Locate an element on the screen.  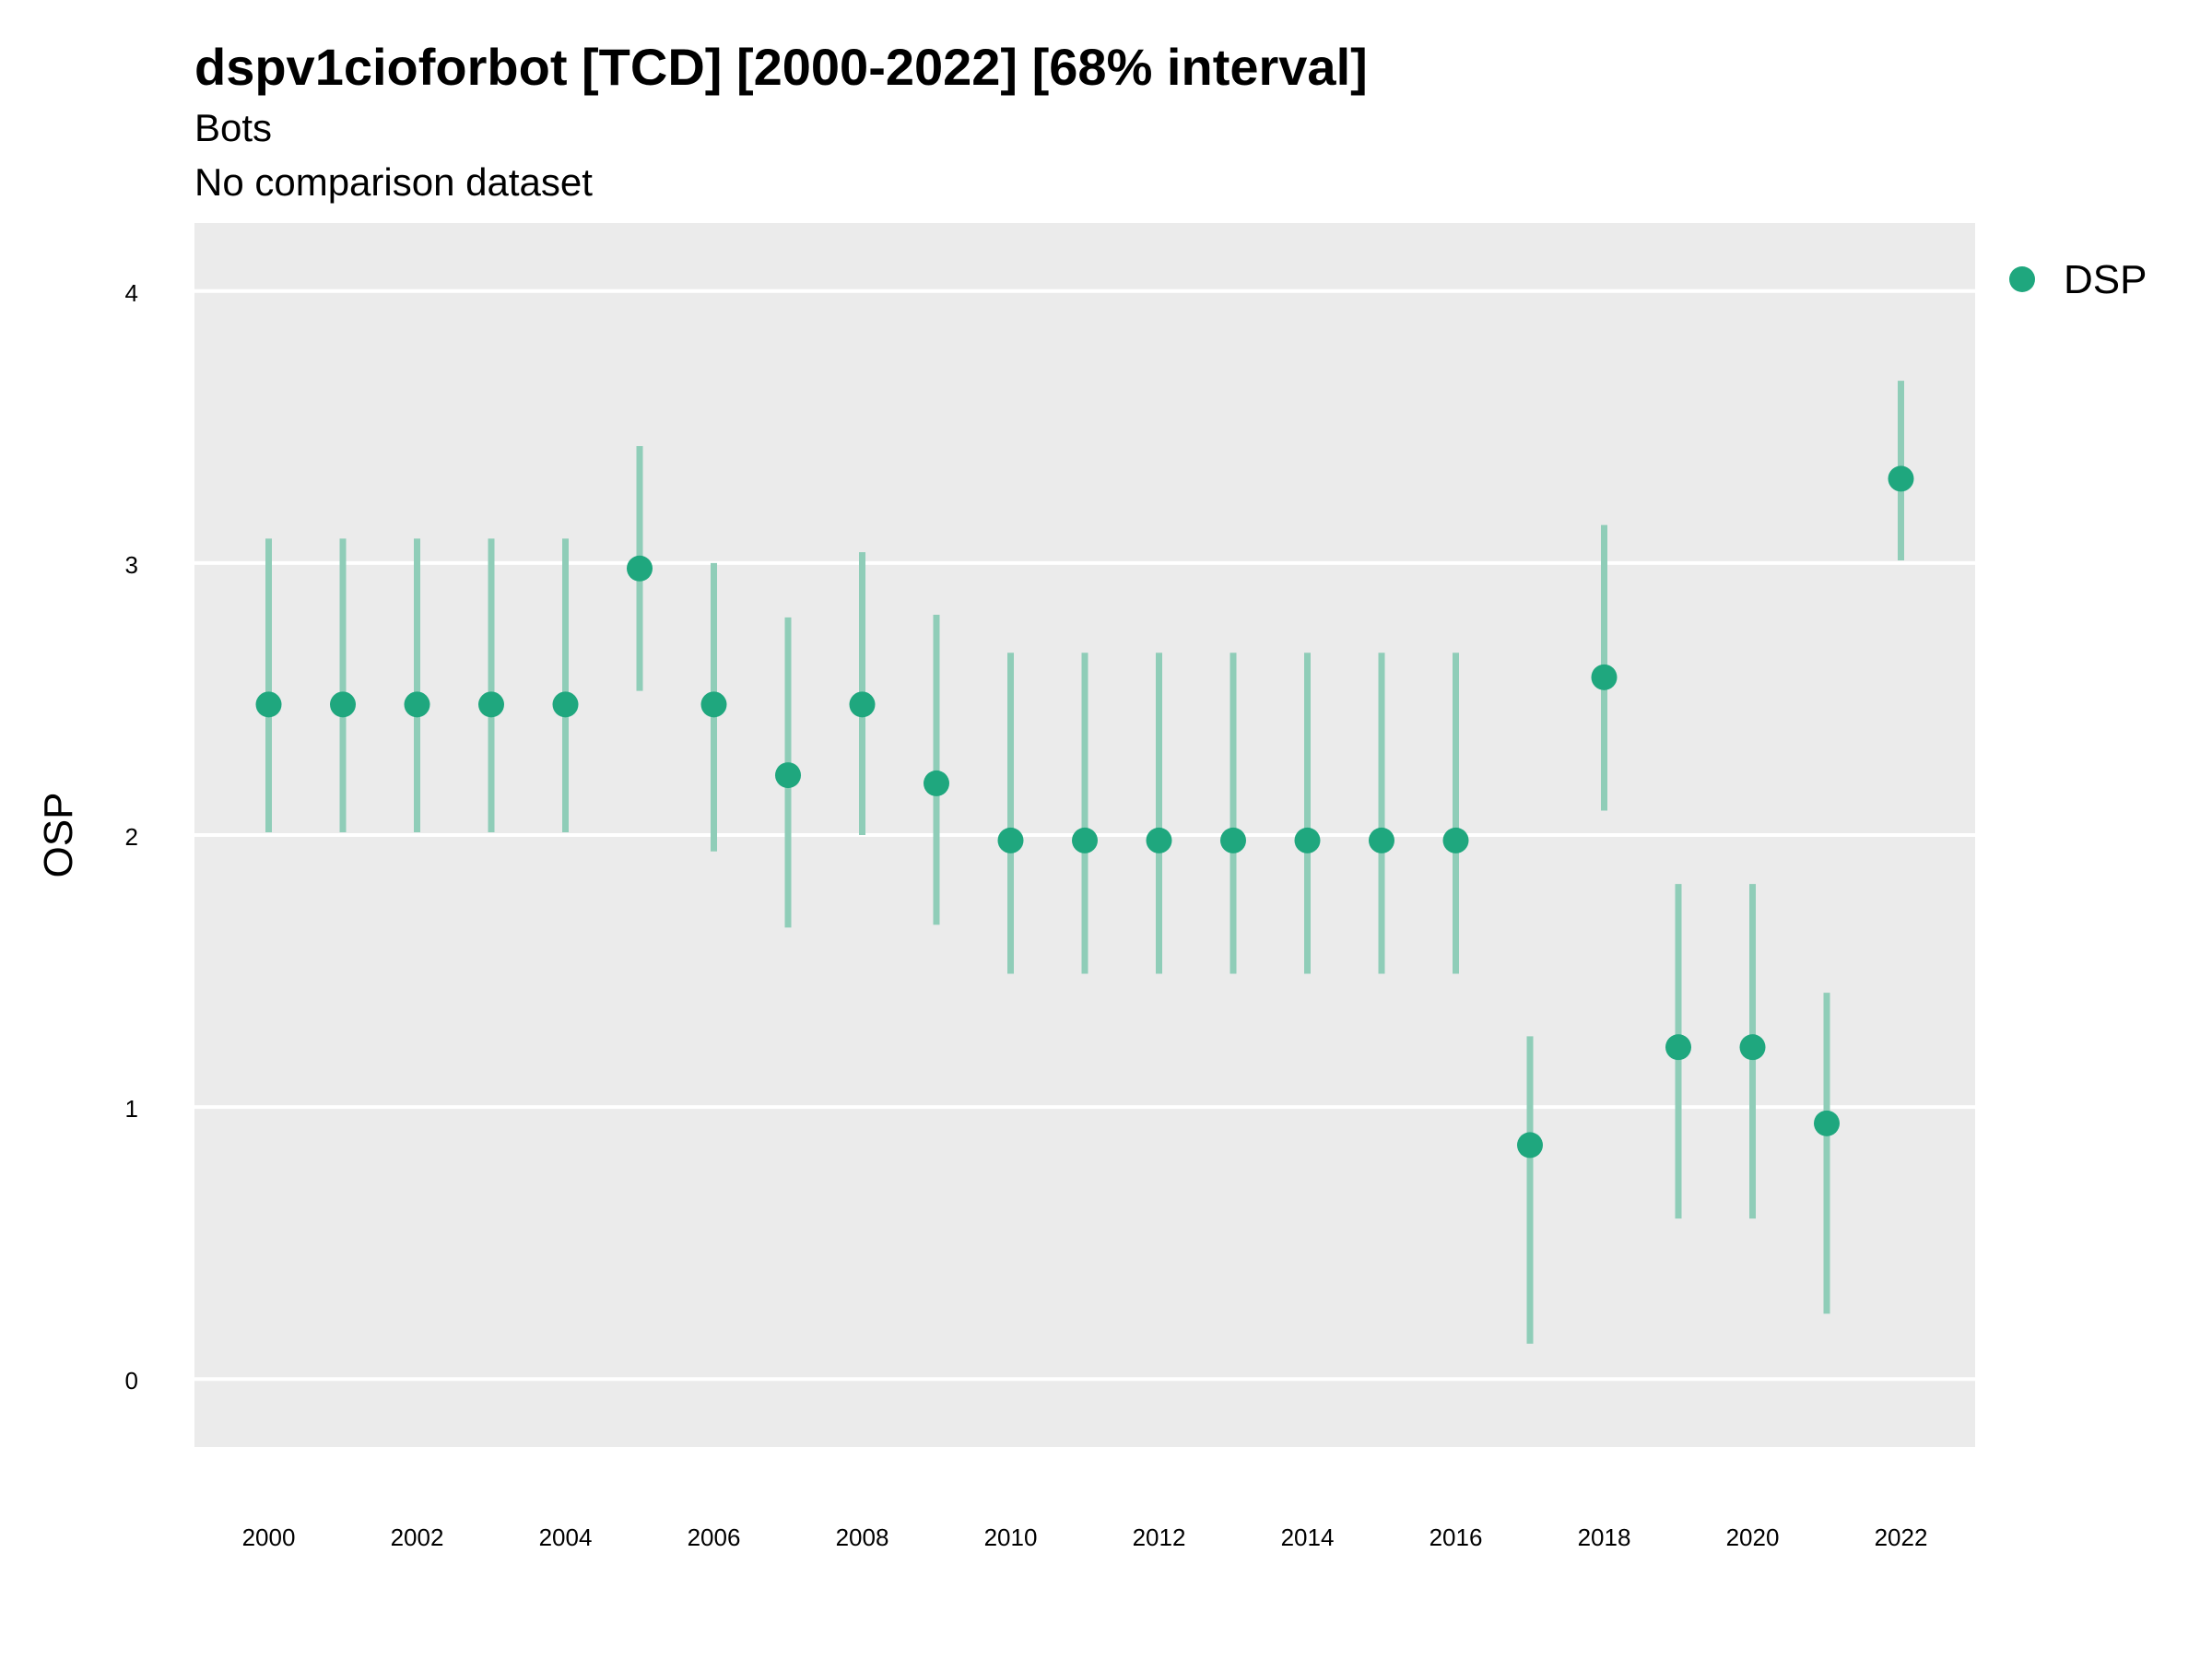
chart-subtitle: Bots is located at coordinates (233, 127).